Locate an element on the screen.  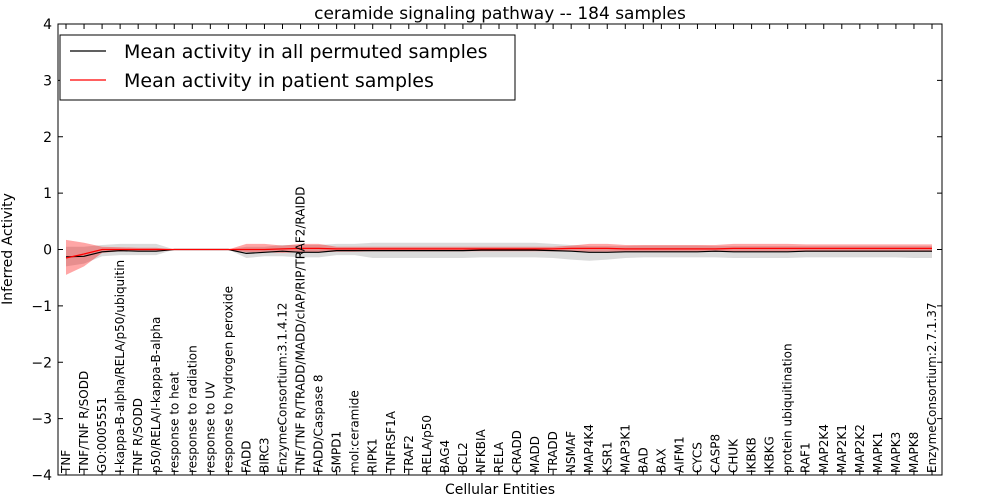
x-tick-label: EnzymeConsortium:2.7.1.37 is located at coordinates (932, 387).